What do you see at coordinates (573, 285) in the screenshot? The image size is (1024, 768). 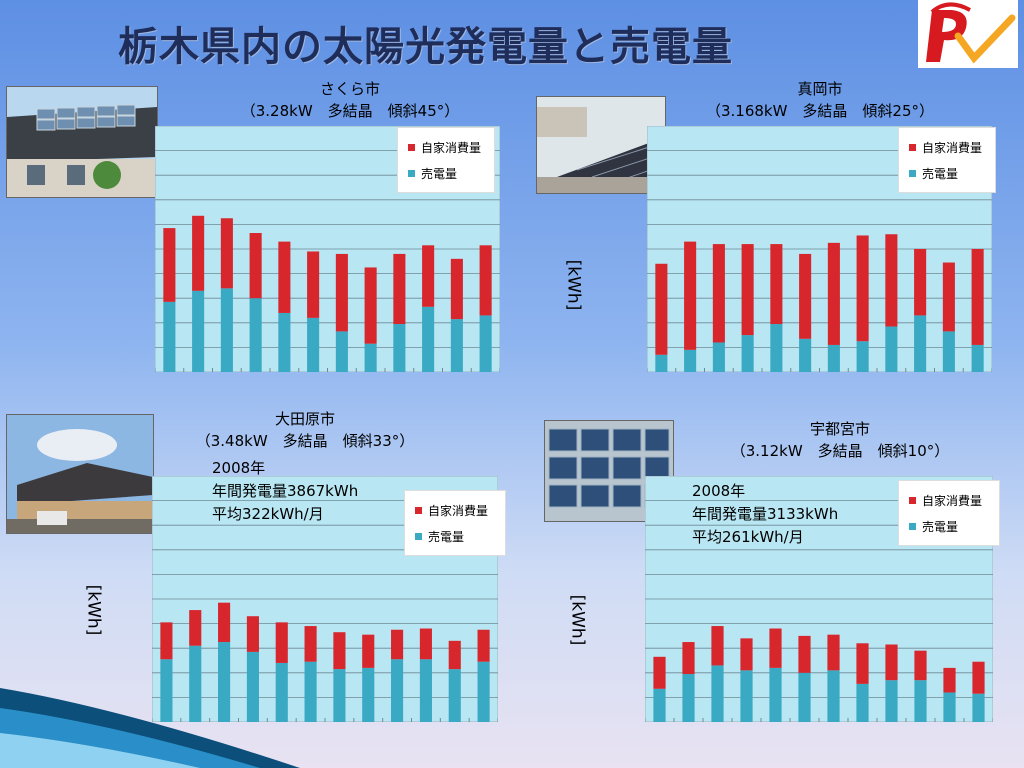 I see `chart2-ylabel: [kWh]` at bounding box center [573, 285].